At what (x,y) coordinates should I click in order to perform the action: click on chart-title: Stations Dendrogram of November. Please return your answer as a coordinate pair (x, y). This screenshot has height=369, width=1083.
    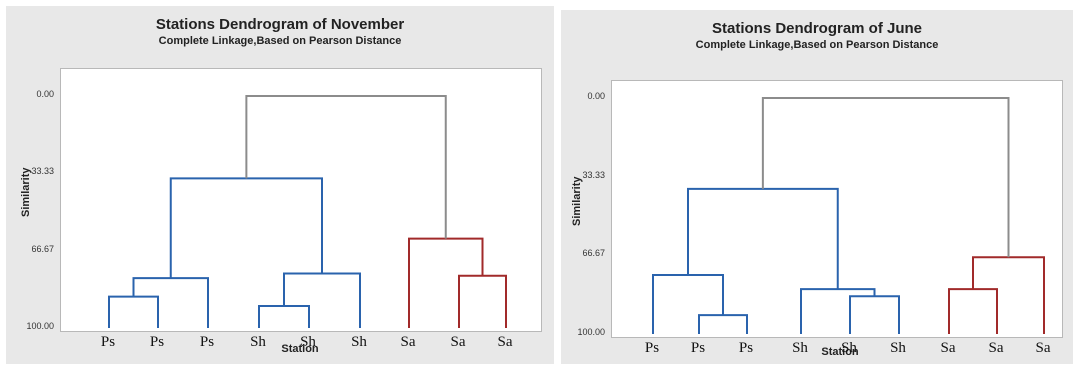
    Looking at the image, I should click on (280, 24).